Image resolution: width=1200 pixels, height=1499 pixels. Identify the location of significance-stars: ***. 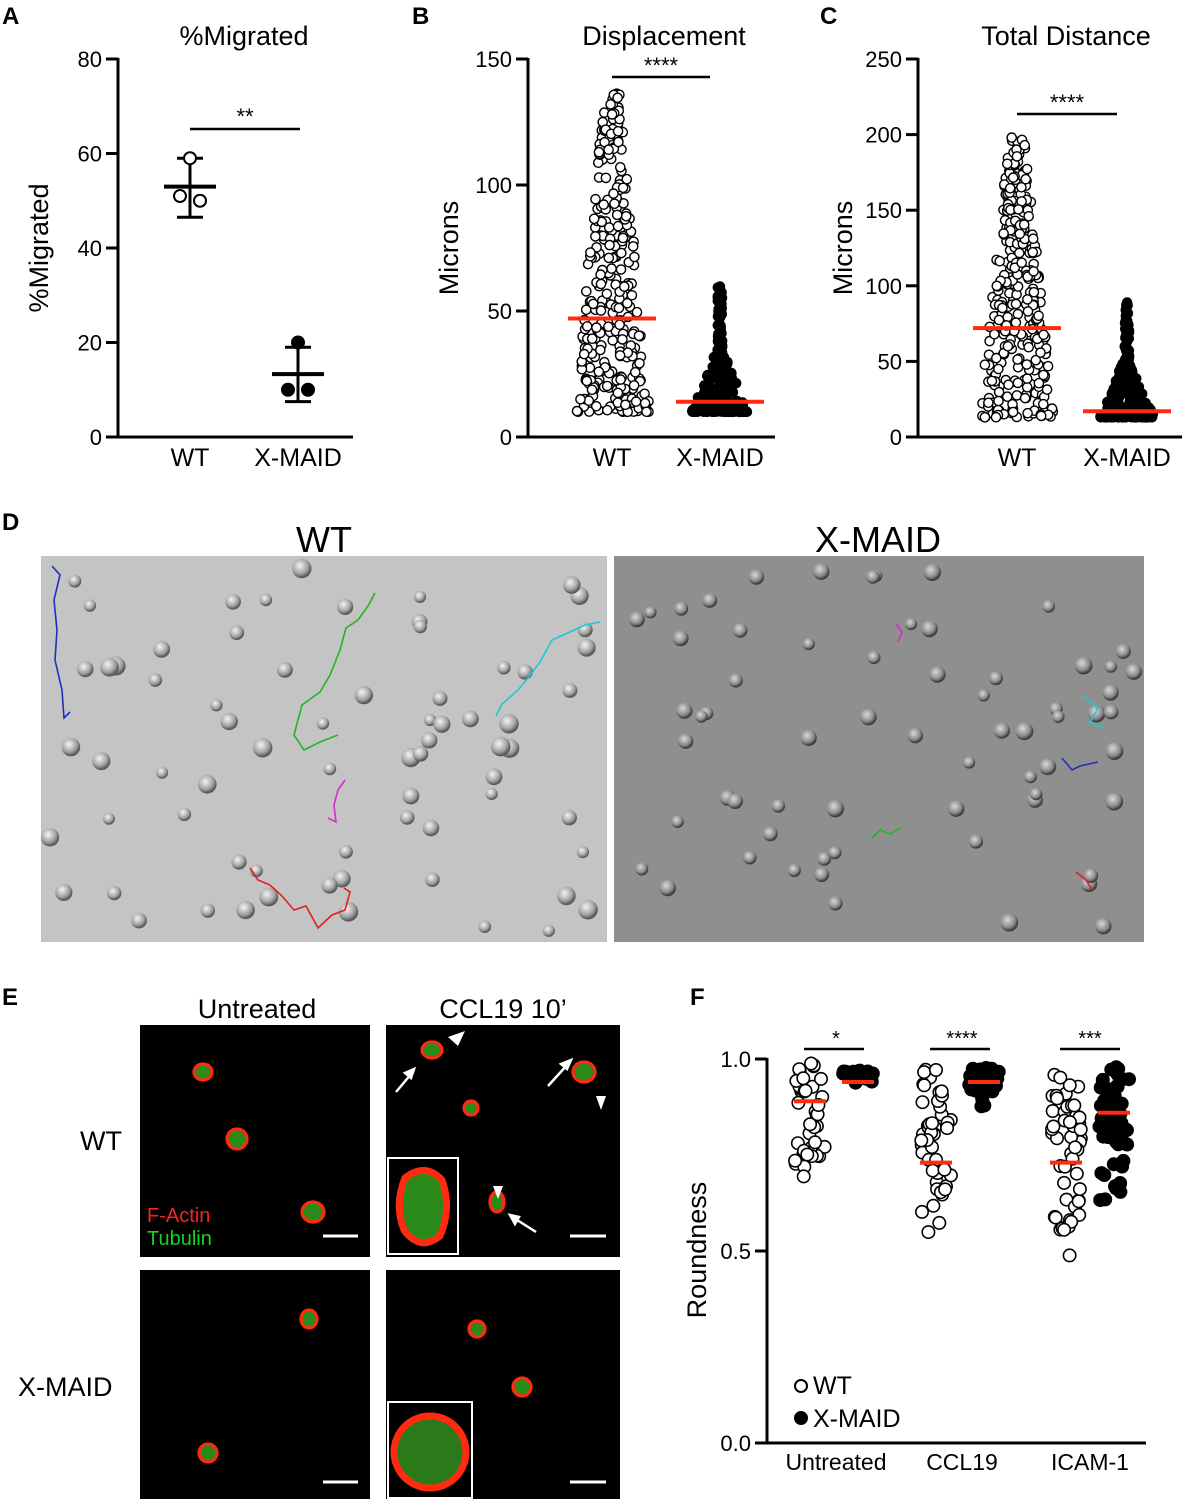
(1090, 1039).